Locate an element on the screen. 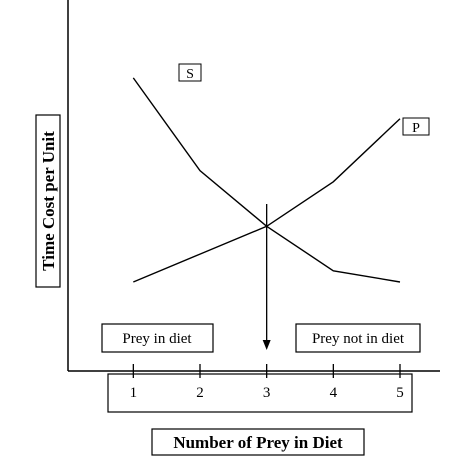 The image size is (474, 474). series-label-p: P is located at coordinates (416, 128).